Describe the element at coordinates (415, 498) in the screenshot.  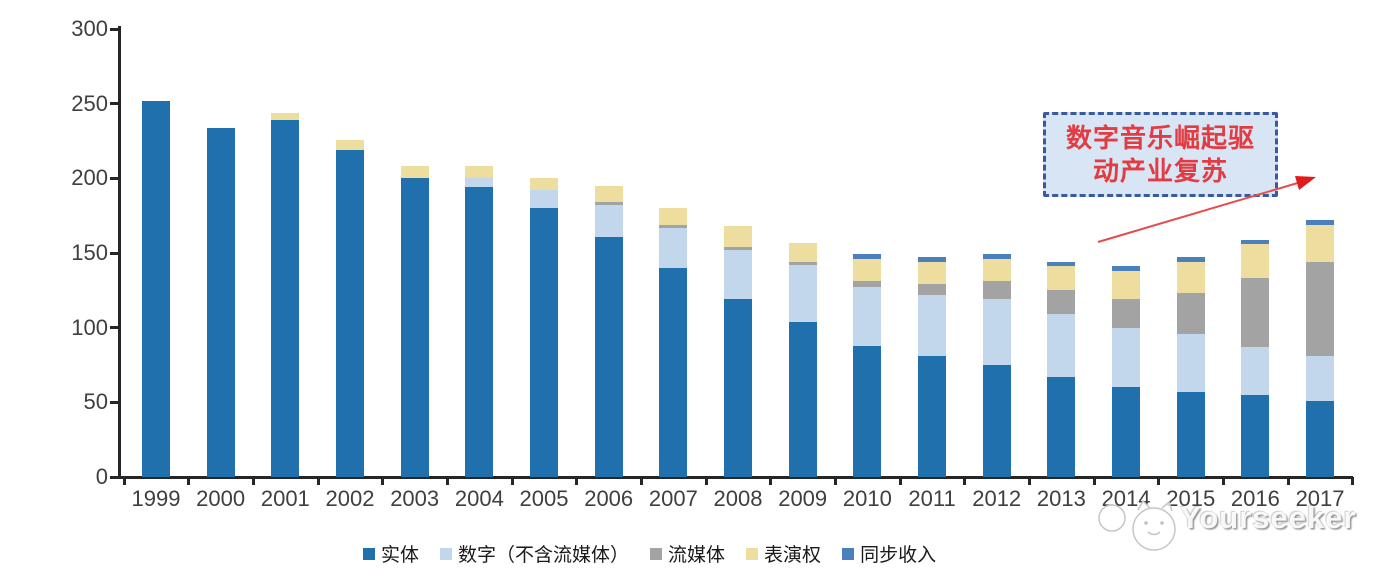
I see `x-axis-label: 2003` at that location.